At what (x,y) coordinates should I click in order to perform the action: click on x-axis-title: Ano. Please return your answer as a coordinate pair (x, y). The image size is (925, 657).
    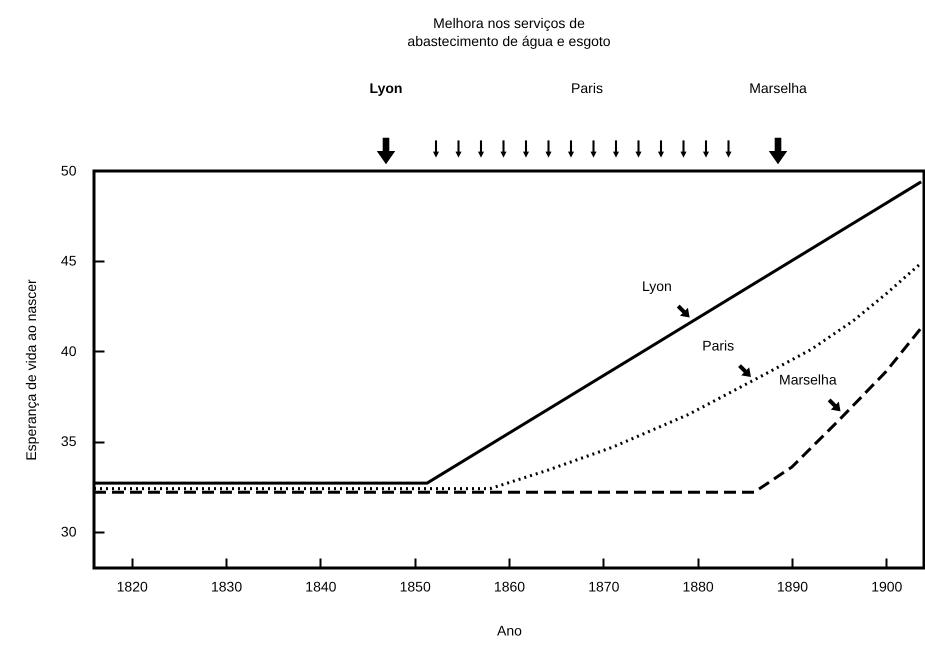
    Looking at the image, I should click on (509, 630).